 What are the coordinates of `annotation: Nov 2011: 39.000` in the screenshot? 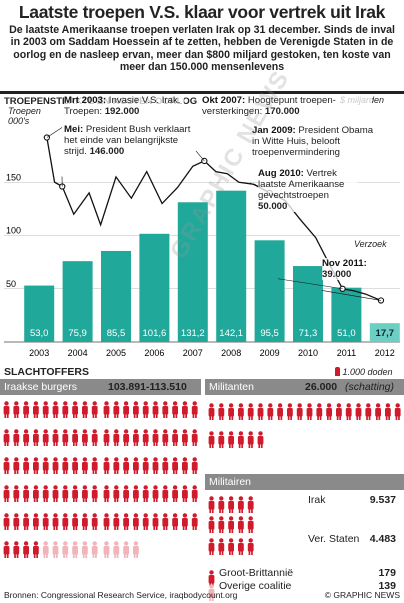 It's located at (357, 269).